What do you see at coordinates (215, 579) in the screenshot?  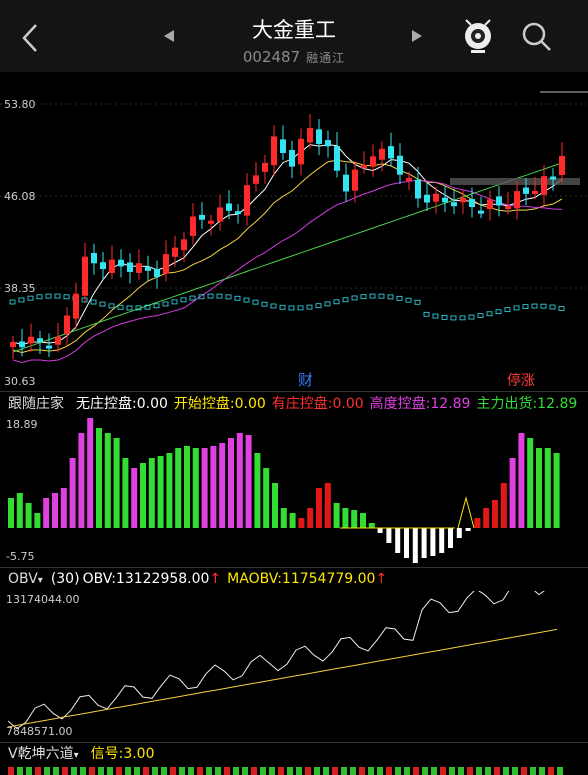 I see `up-arrow-icon: ↑` at bounding box center [215, 579].